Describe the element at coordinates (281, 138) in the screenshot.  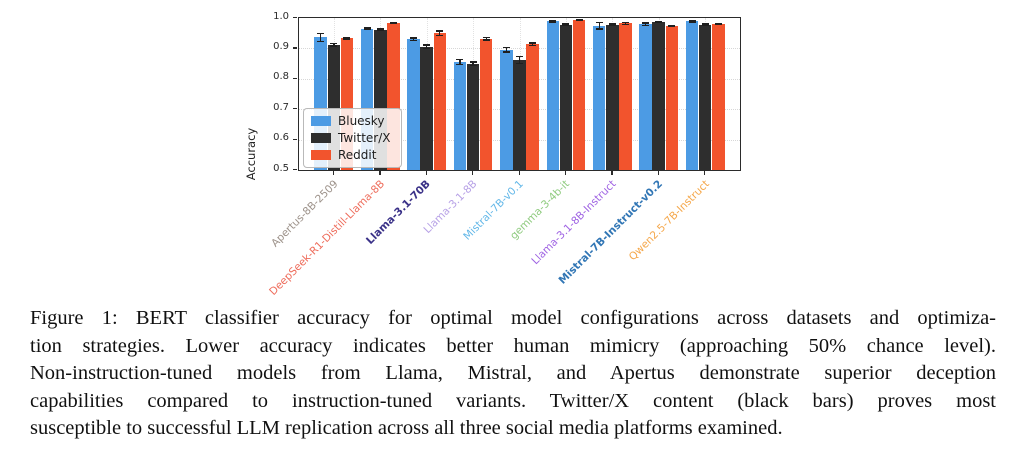
I see `y-tick-label: 0.6` at that location.